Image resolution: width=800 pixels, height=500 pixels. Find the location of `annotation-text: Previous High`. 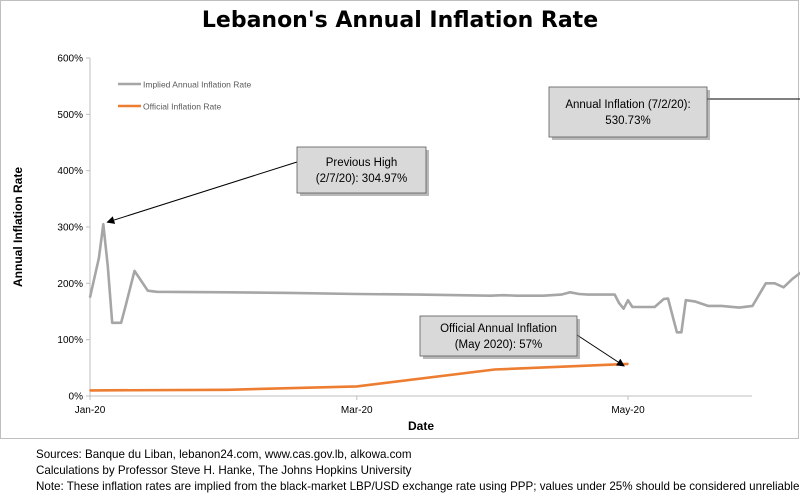

annotation-text: Previous High is located at coordinates (362, 163).